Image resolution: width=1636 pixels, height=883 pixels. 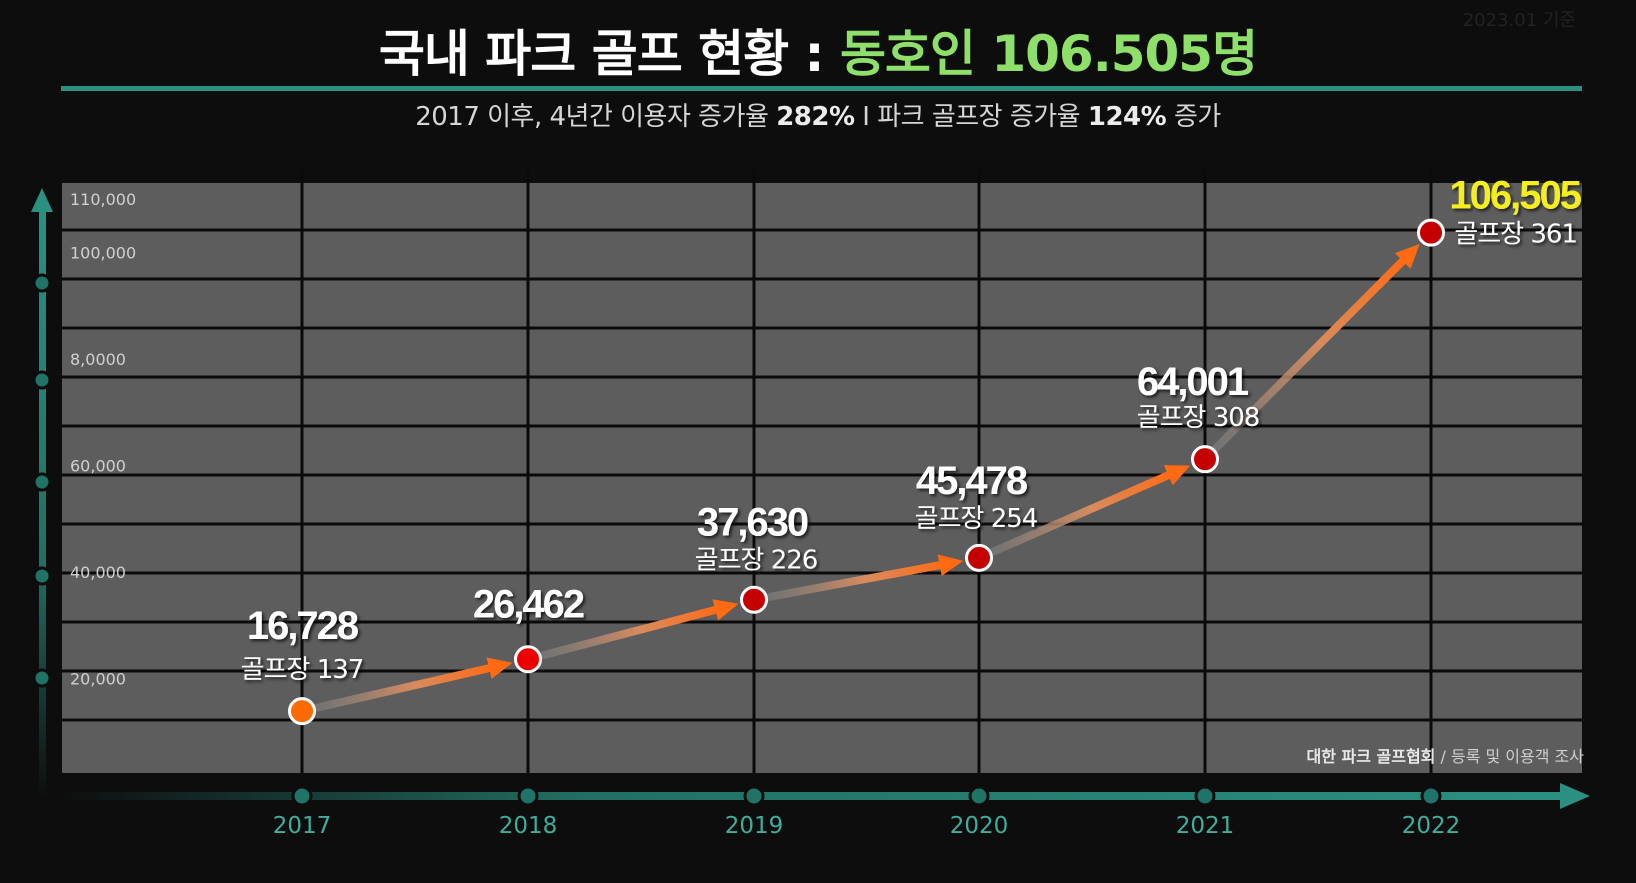 What do you see at coordinates (98, 679) in the screenshot?
I see `y-tick-label: 20,000` at bounding box center [98, 679].